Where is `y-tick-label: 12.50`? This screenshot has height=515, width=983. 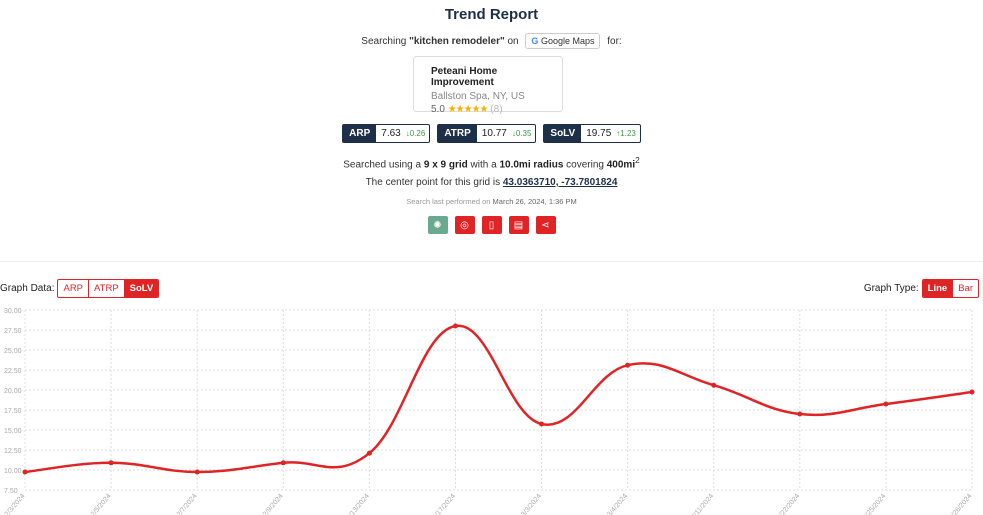
y-tick-label: 12.50 is located at coordinates (13, 451).